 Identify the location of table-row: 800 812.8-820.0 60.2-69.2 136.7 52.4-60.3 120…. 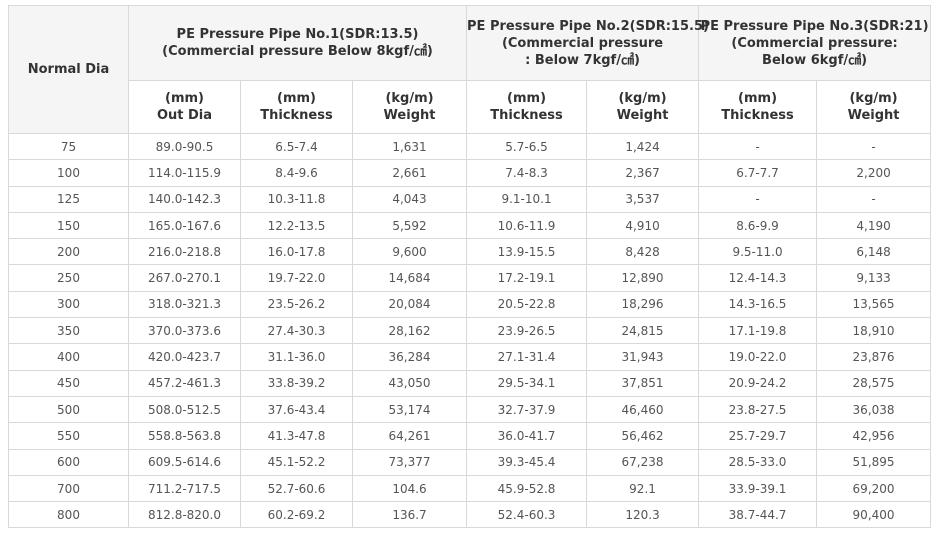
(470, 515).